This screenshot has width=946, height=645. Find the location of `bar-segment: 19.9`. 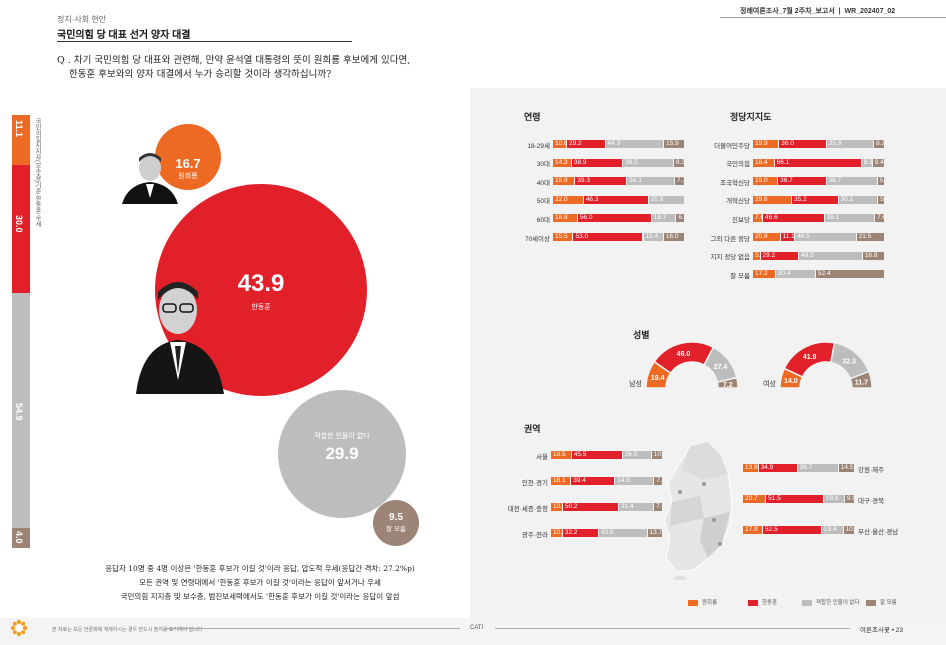

bar-segment: 19.9 is located at coordinates (766, 144).